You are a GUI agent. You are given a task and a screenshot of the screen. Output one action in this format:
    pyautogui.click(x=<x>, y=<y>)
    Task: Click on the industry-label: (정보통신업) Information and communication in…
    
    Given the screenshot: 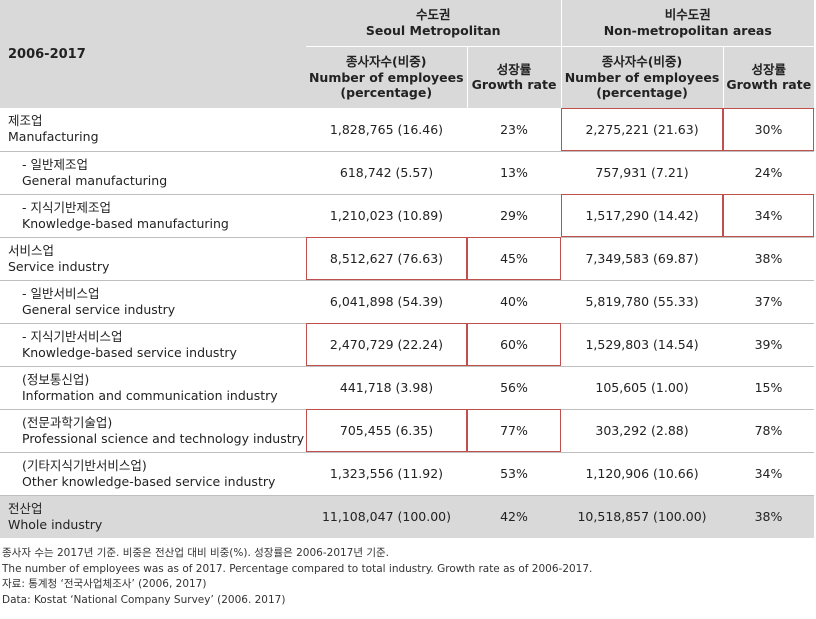 What is the action you would take?
    pyautogui.click(x=153, y=388)
    